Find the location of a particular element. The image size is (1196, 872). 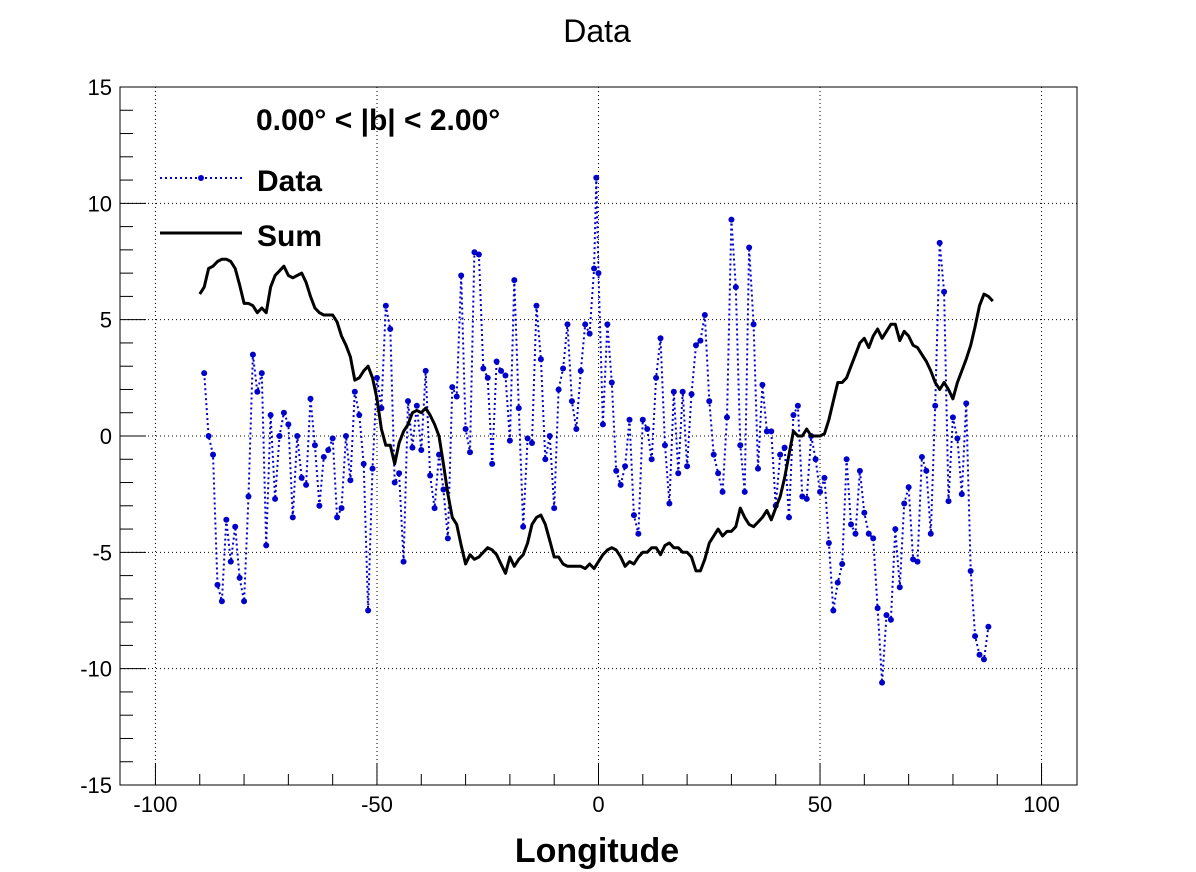

legend-data-marker is located at coordinates (201, 178).